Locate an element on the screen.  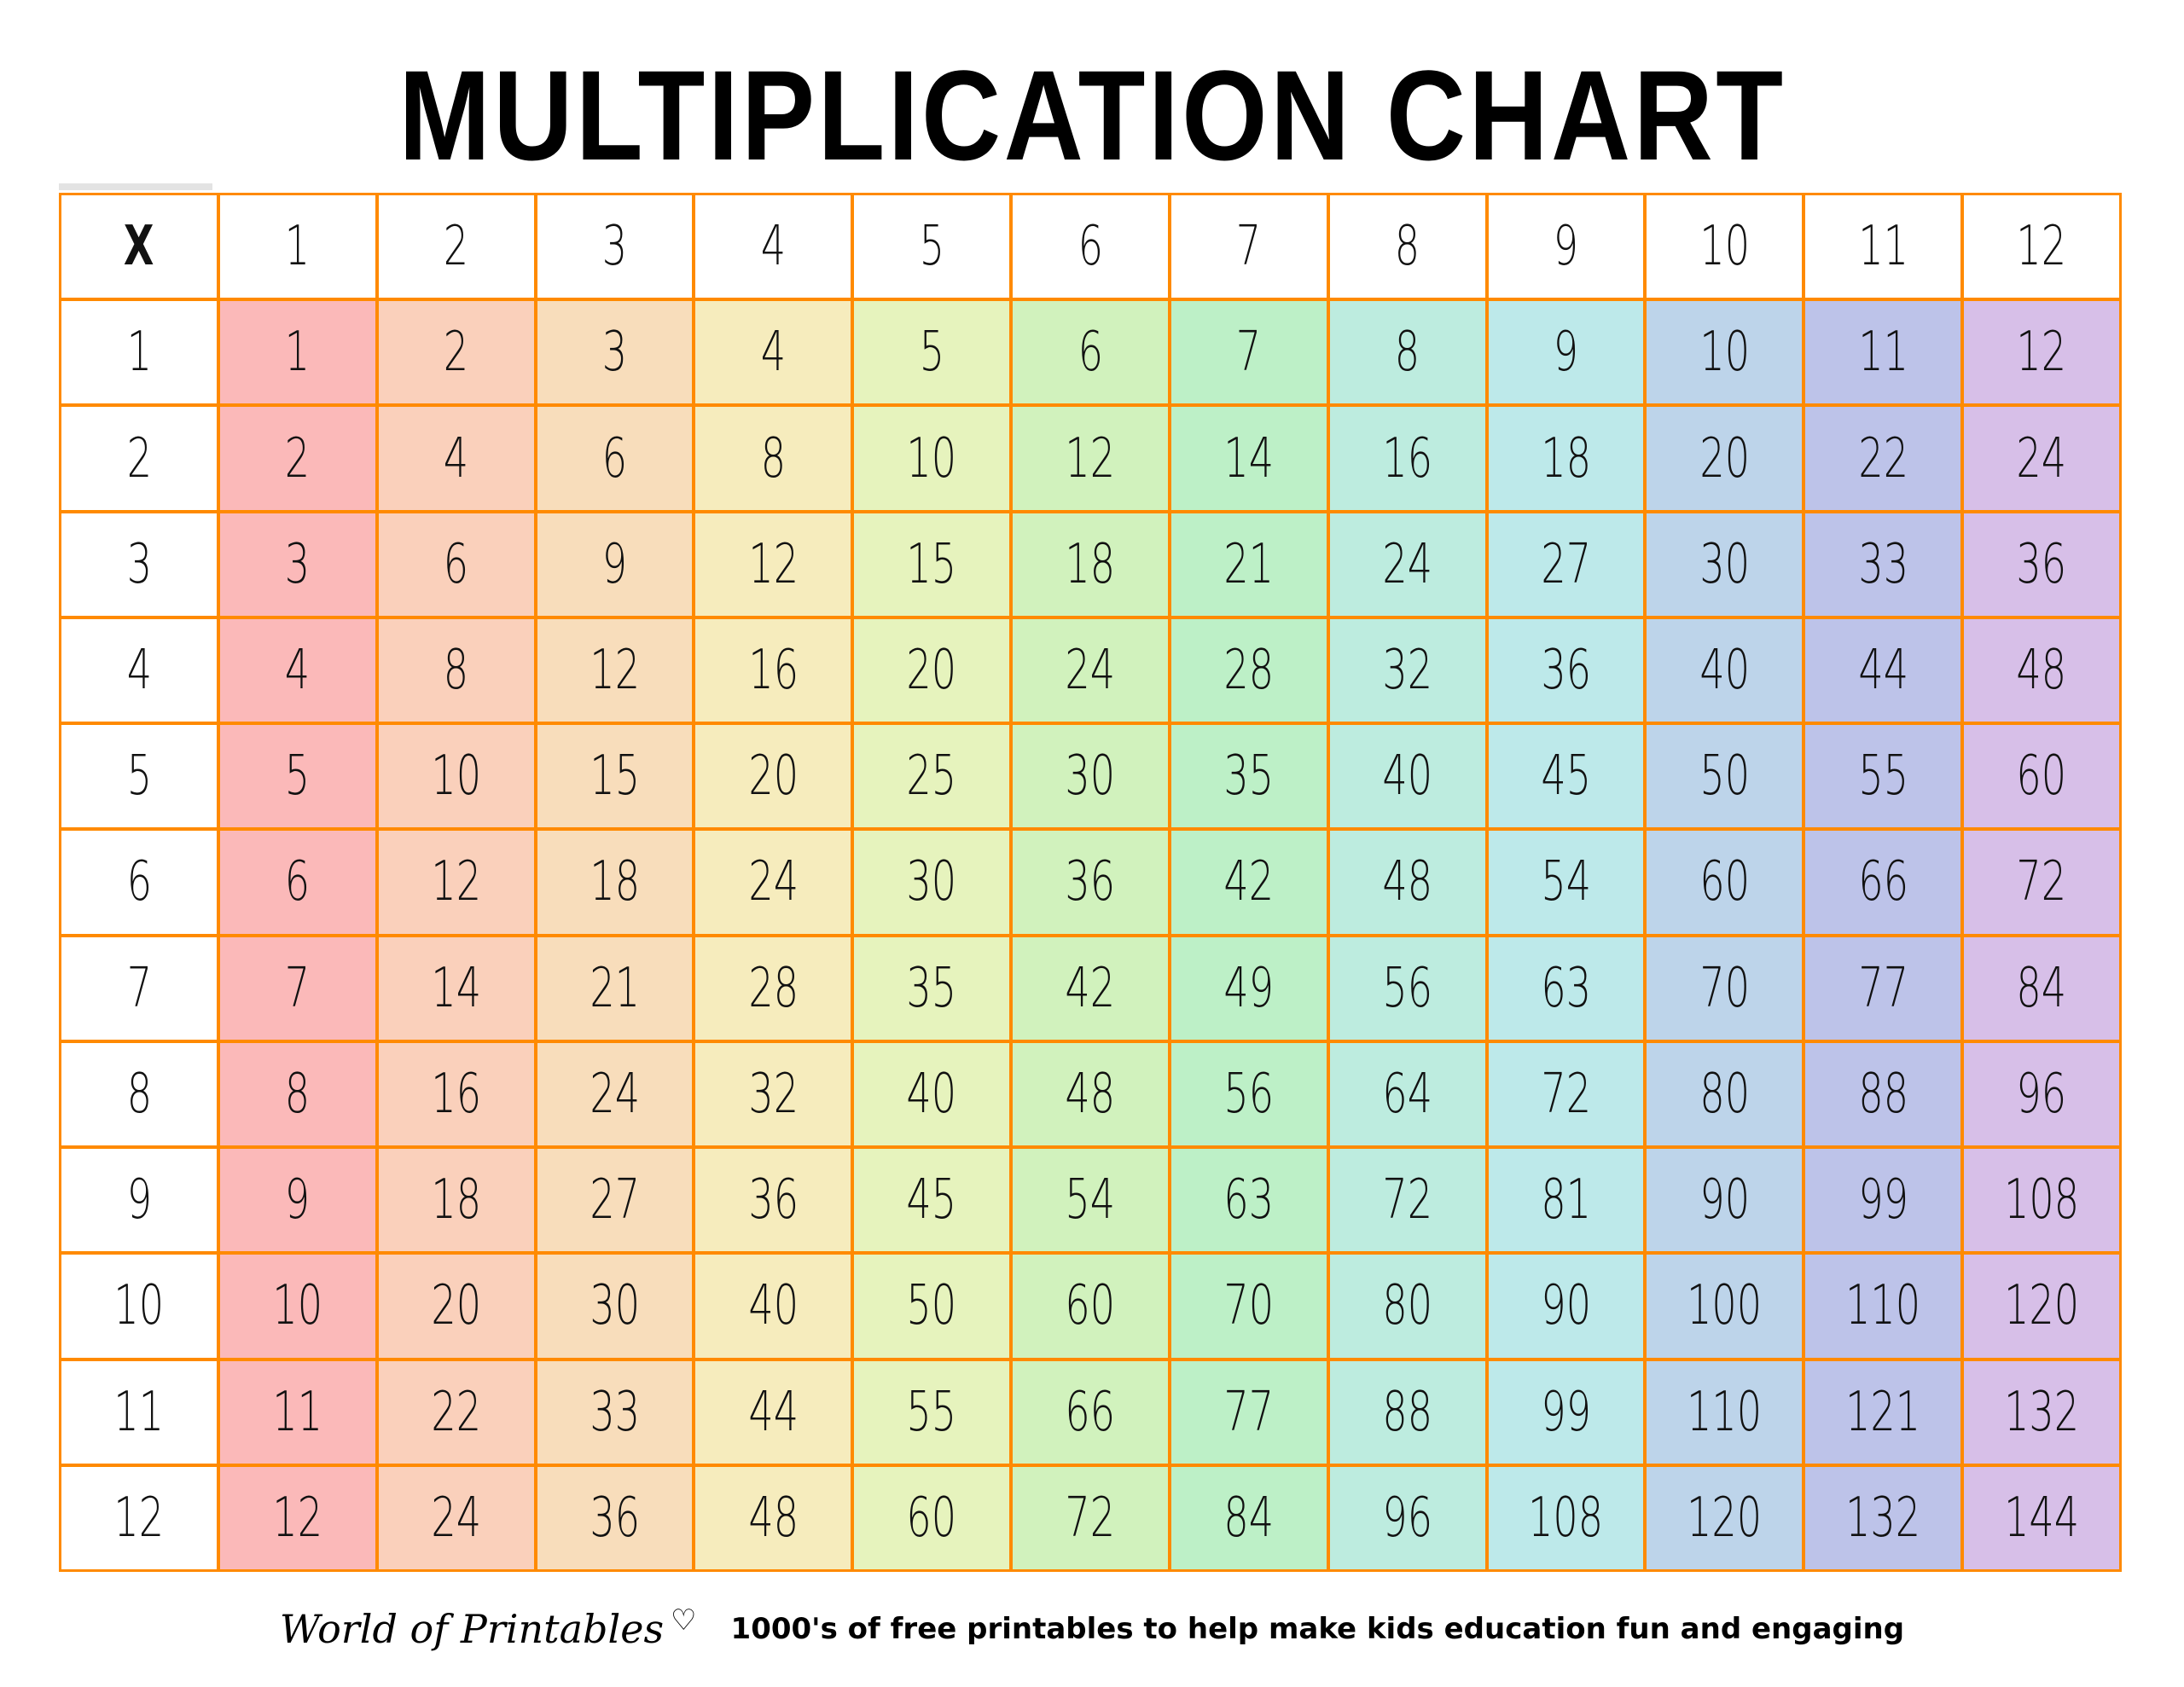
product-cell: 48 is located at coordinates (1091, 1094).